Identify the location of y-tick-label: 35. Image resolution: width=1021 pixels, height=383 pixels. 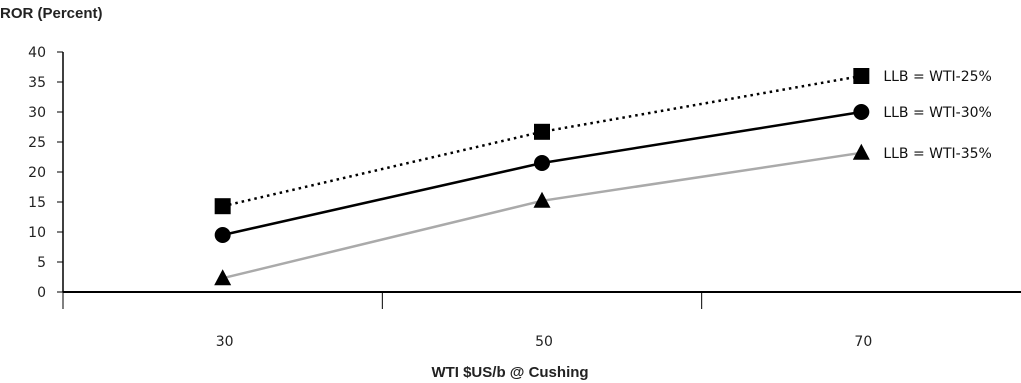
(37, 83).